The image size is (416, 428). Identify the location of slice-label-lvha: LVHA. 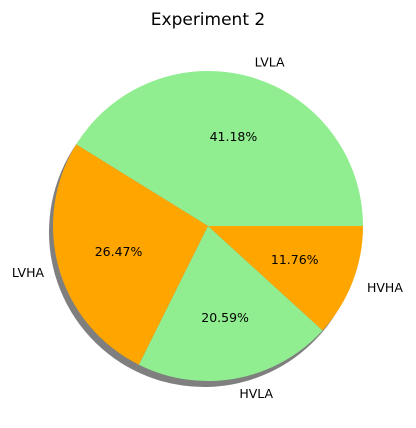
(28, 272).